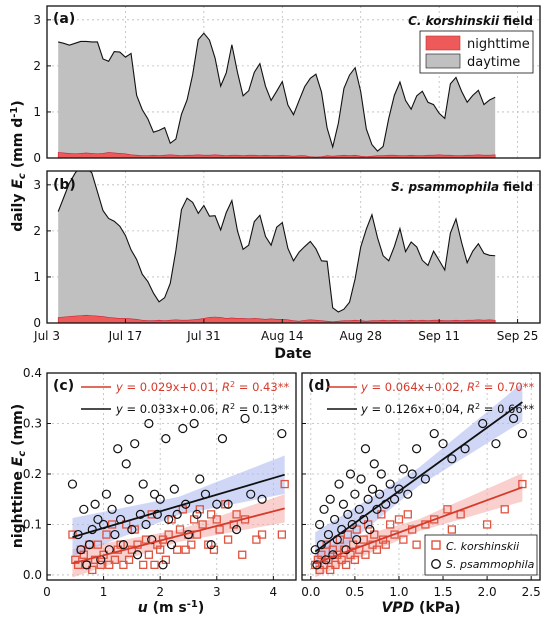 This screenshot has height=623, width=550. Describe the element at coordinates (292, 354) in the screenshot. I see `date-axis-title: Date` at that location.